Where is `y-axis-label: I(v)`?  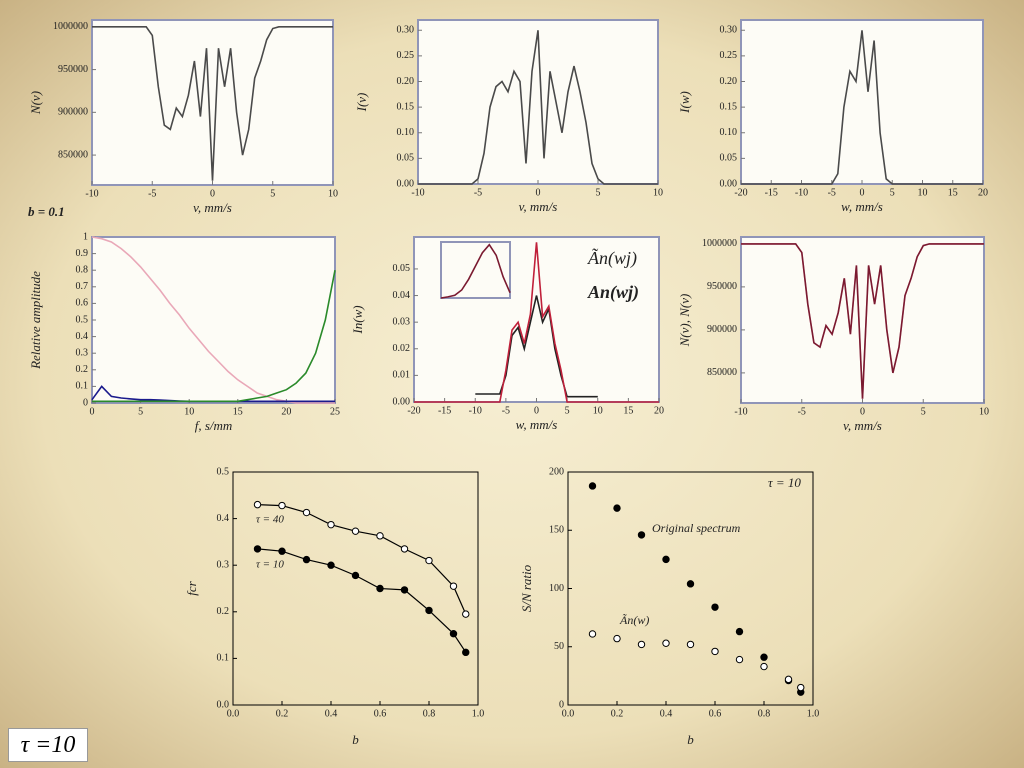 y-axis-label: I(v) is located at coordinates (361, 103).